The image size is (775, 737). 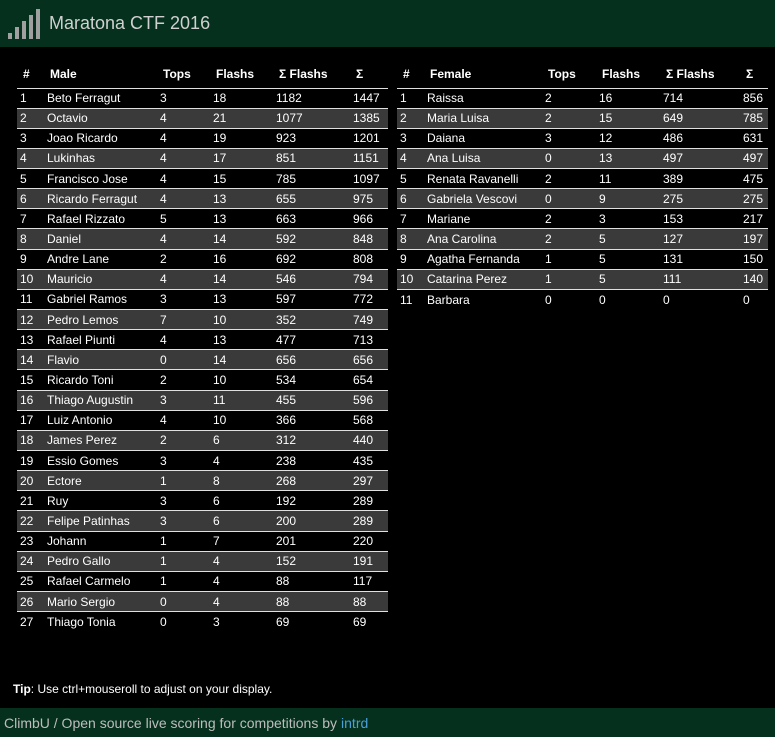 I want to click on male-cell-rank: 21, so click(x=27, y=500).